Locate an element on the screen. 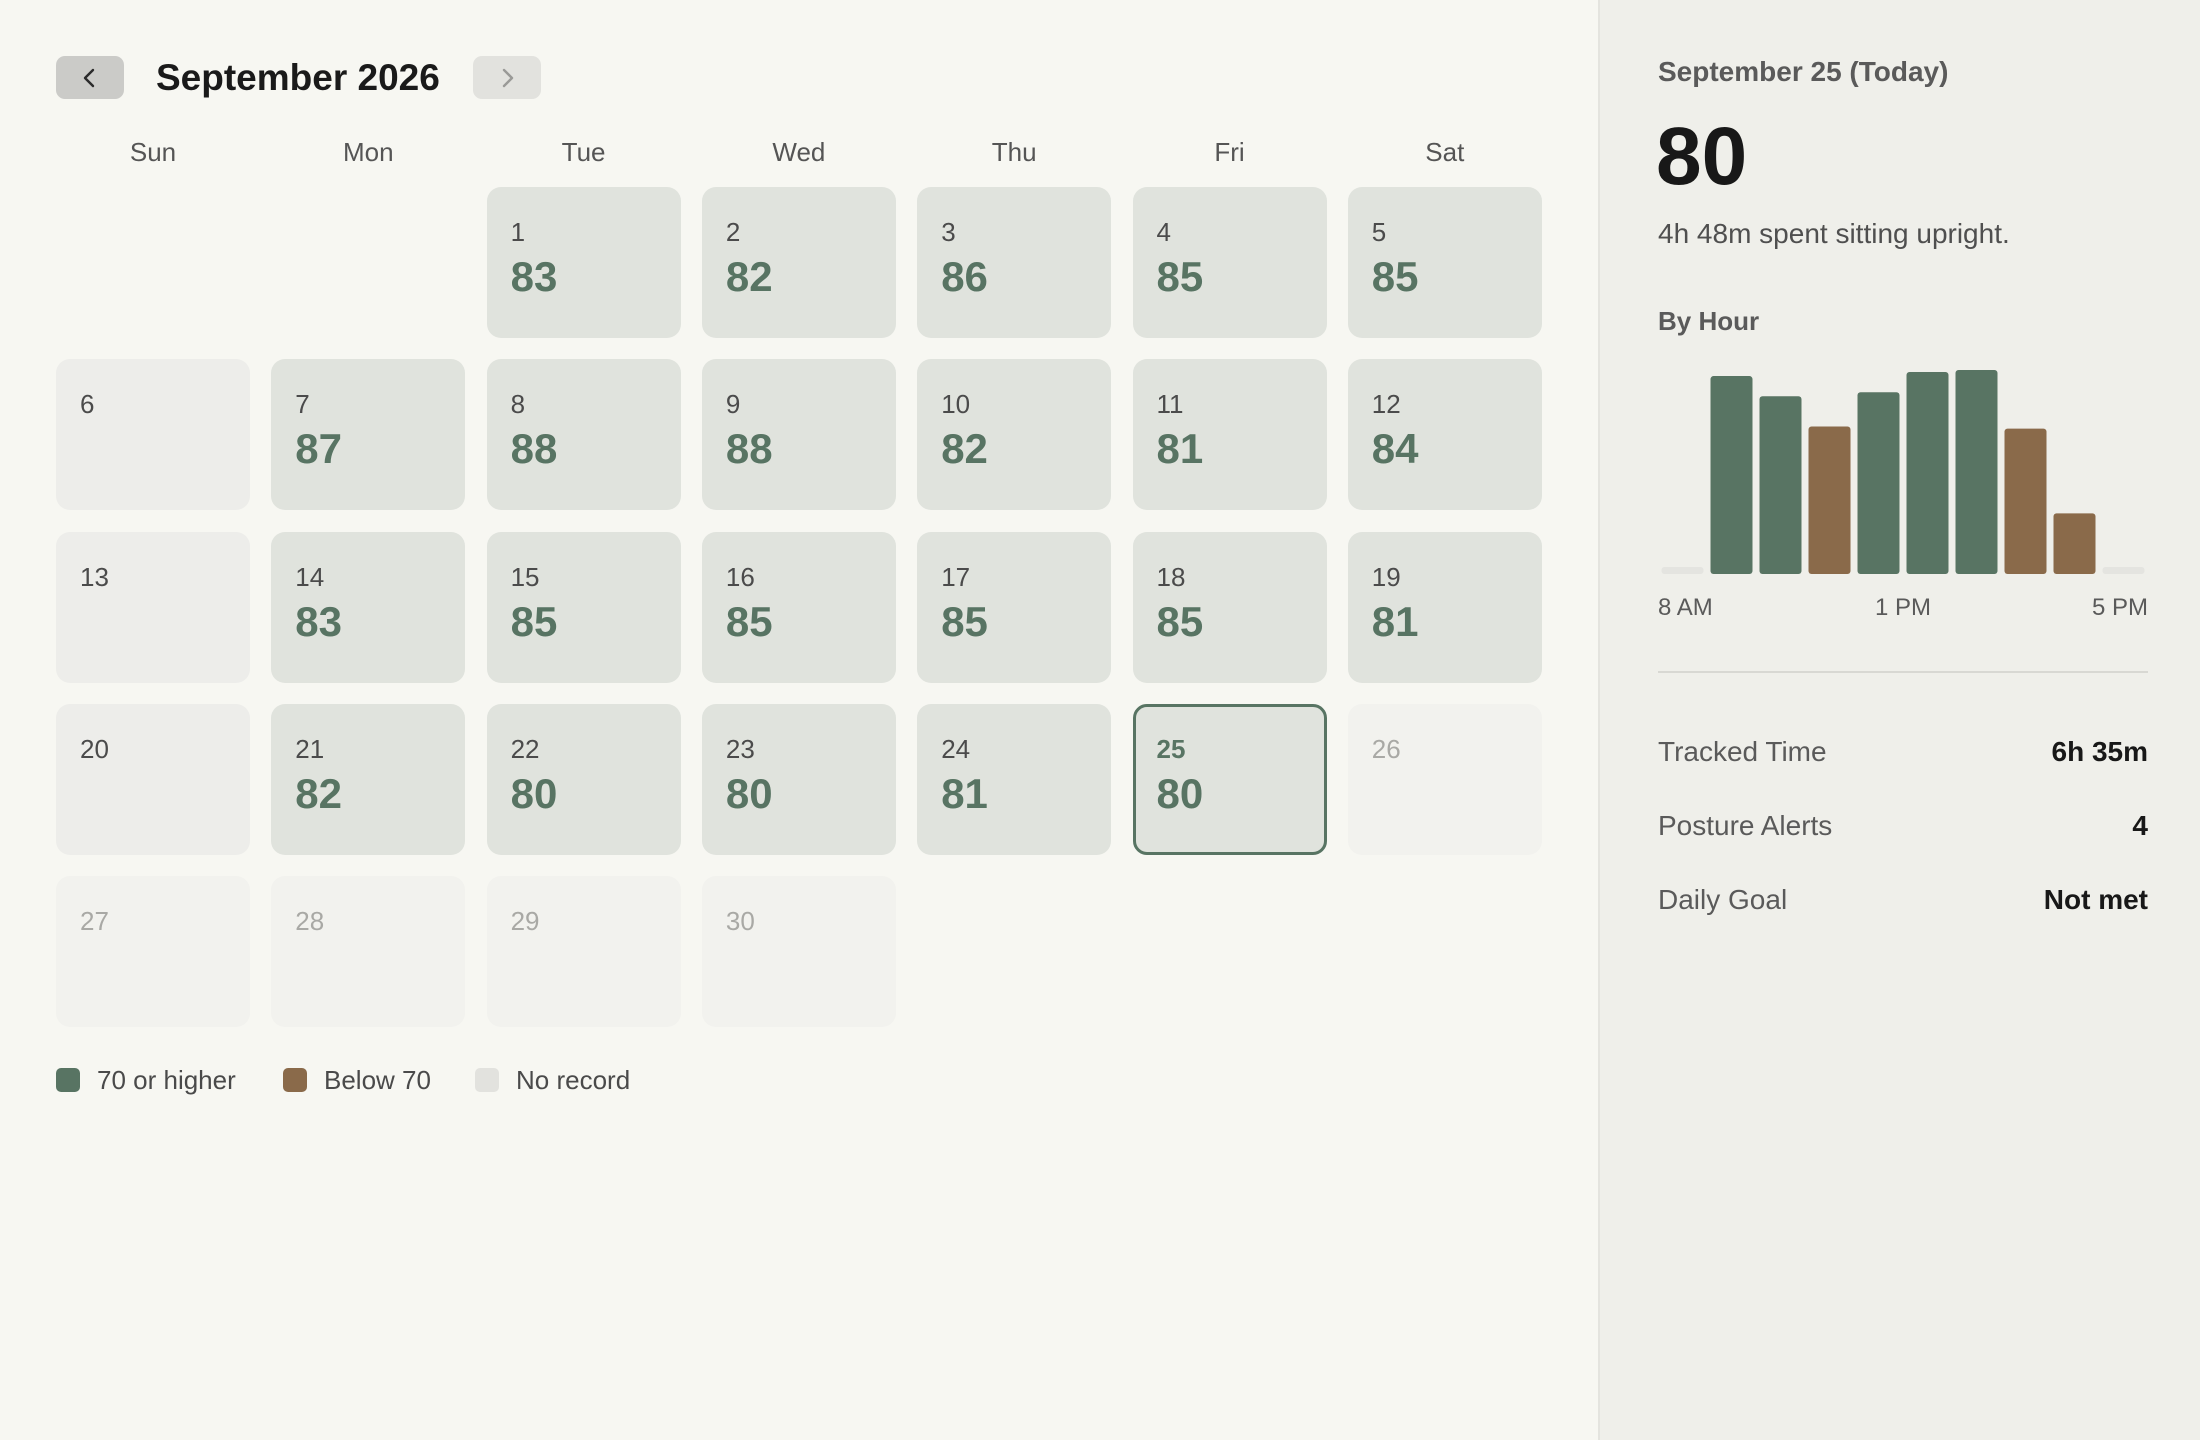  legend-item: No record is located at coordinates (552, 1080).